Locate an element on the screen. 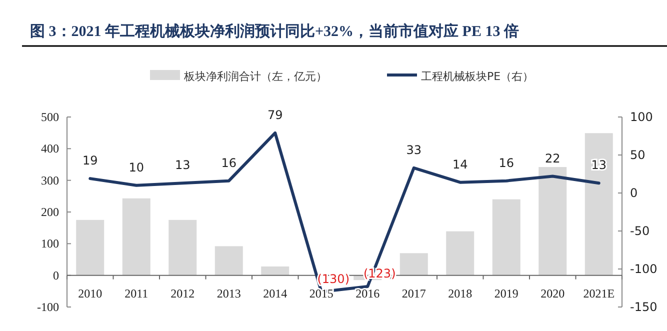 This screenshot has width=667, height=331. data-label: 22 is located at coordinates (552, 158).